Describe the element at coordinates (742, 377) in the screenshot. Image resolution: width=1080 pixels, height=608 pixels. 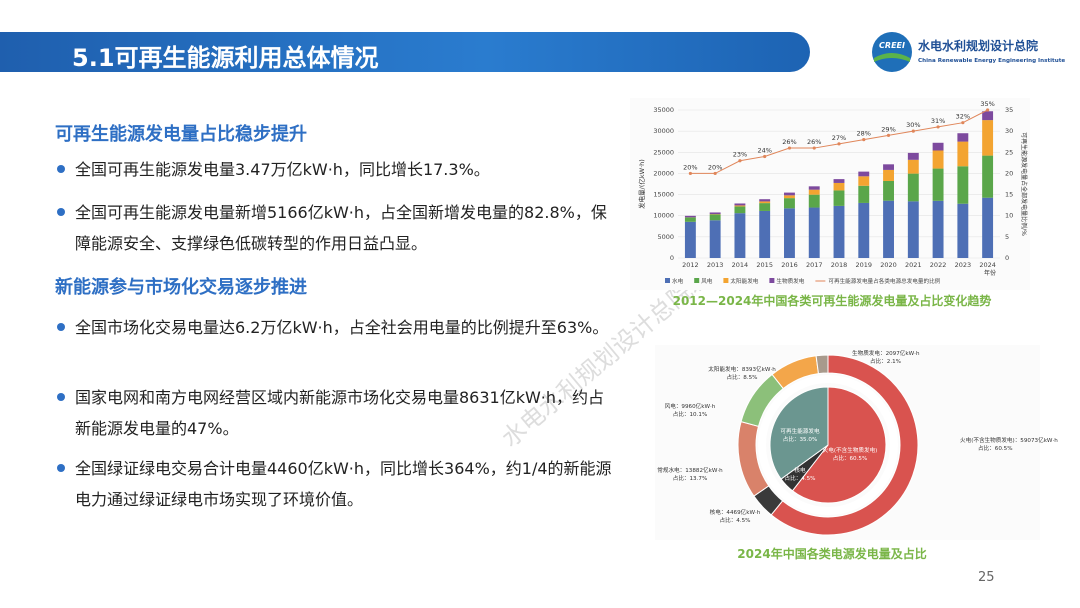
I see `slice-share: 占比：8.5%` at that location.